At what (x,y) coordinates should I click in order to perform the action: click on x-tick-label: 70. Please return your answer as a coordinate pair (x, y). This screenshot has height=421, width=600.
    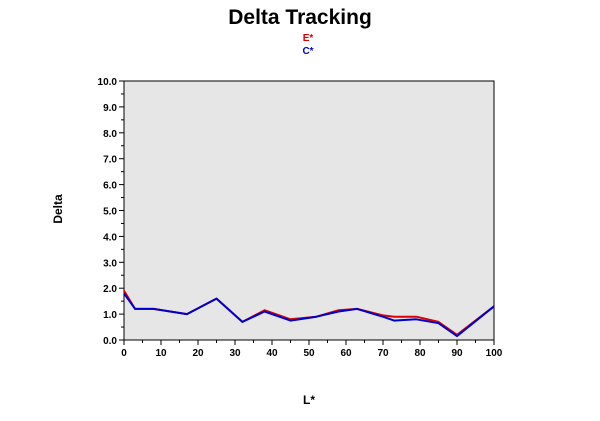
    Looking at the image, I should click on (383, 353).